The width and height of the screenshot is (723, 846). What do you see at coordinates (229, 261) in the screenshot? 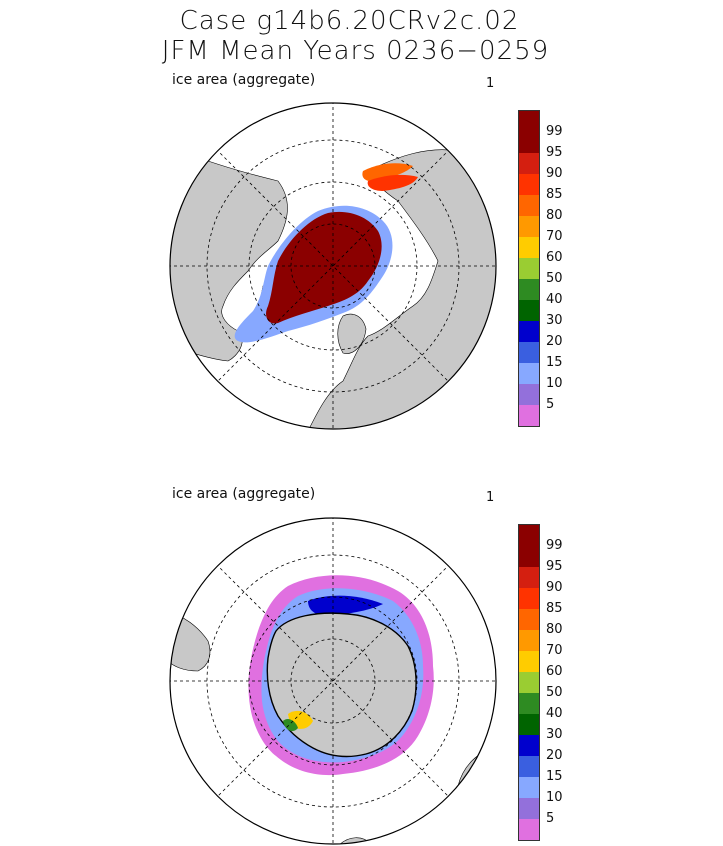
I see `land-north-america` at bounding box center [229, 261].